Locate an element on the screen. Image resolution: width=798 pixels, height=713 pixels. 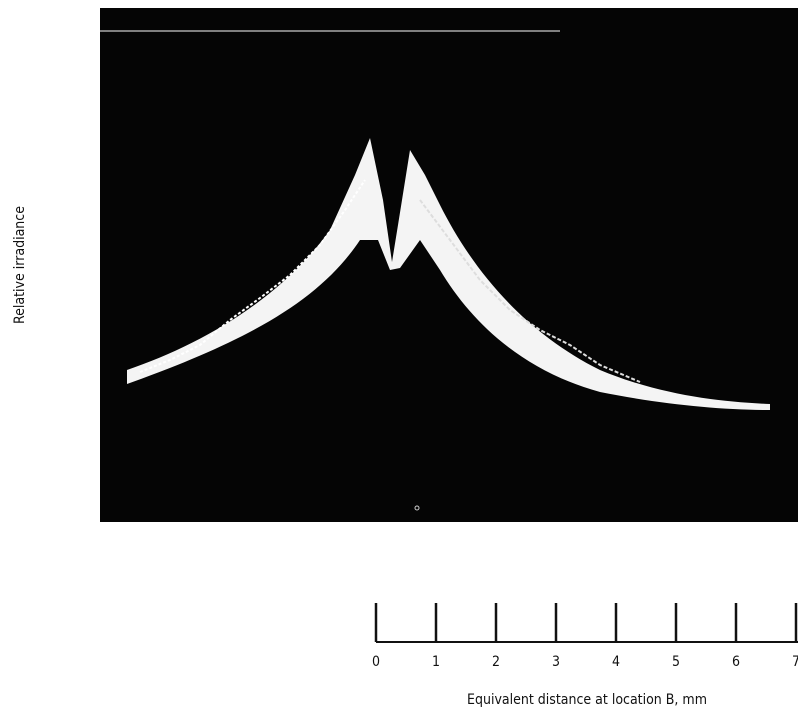
x-tick-label: 2 is located at coordinates (496, 662).